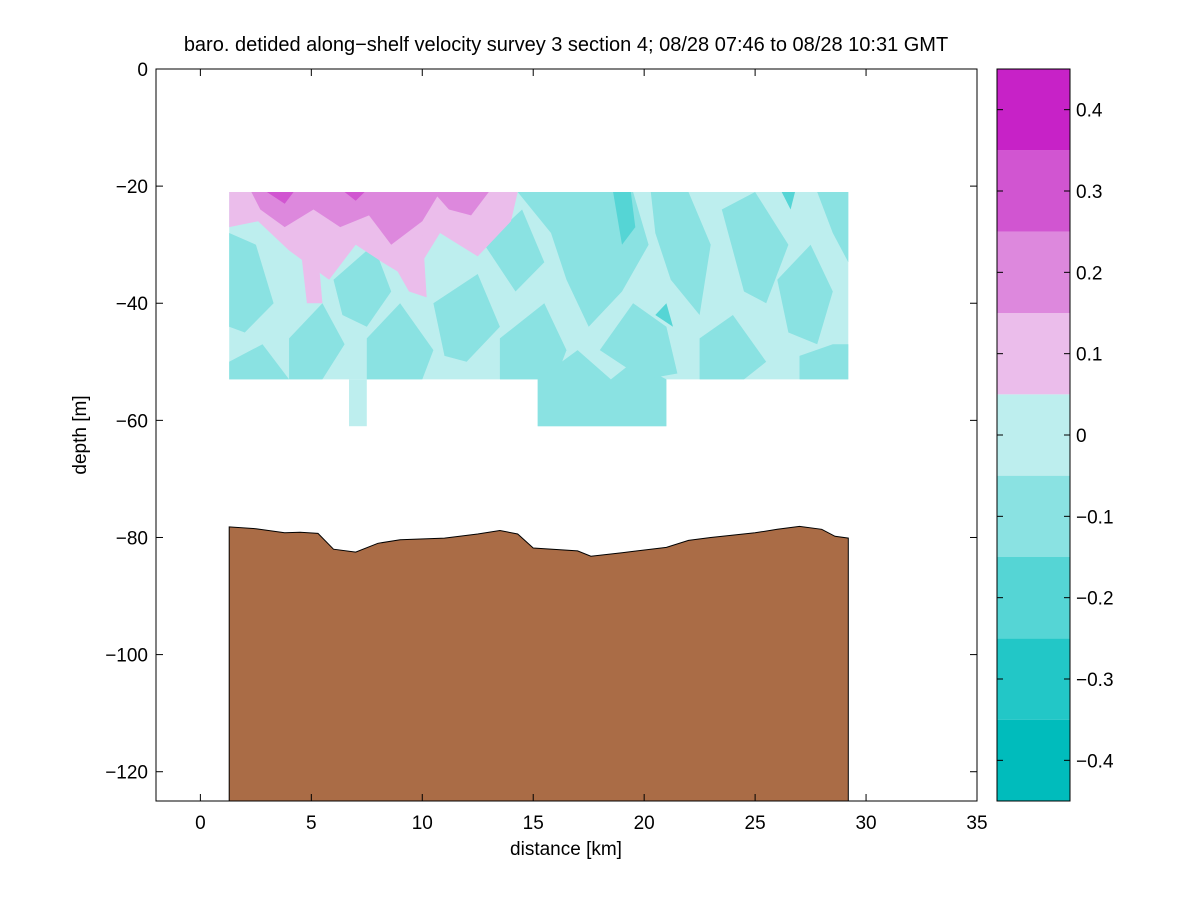 The height and width of the screenshot is (901, 1201). Describe the element at coordinates (142, 70) in the screenshot. I see `y-tick-label: 0` at that location.